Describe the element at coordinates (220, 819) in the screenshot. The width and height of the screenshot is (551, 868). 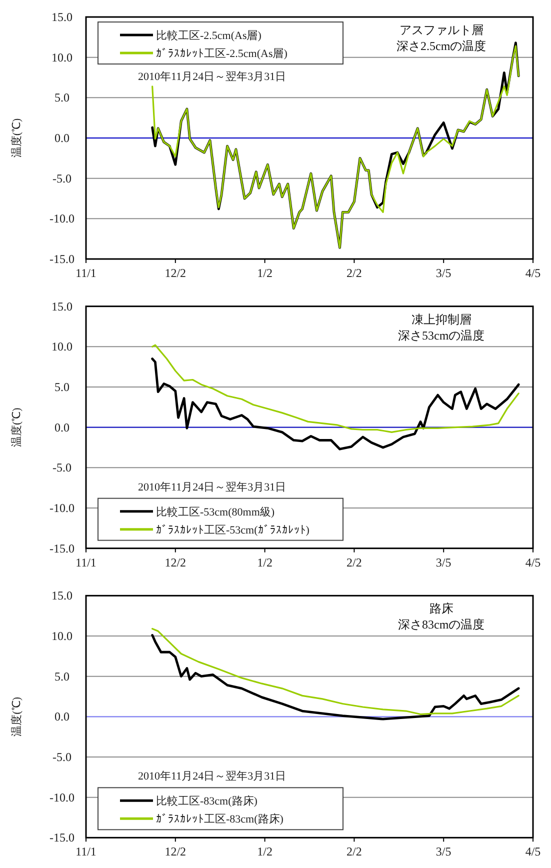
I see `legend-label: ｶﾞﾗｽｶﾚｯﾄ工区-83cm(路床)` at that location.